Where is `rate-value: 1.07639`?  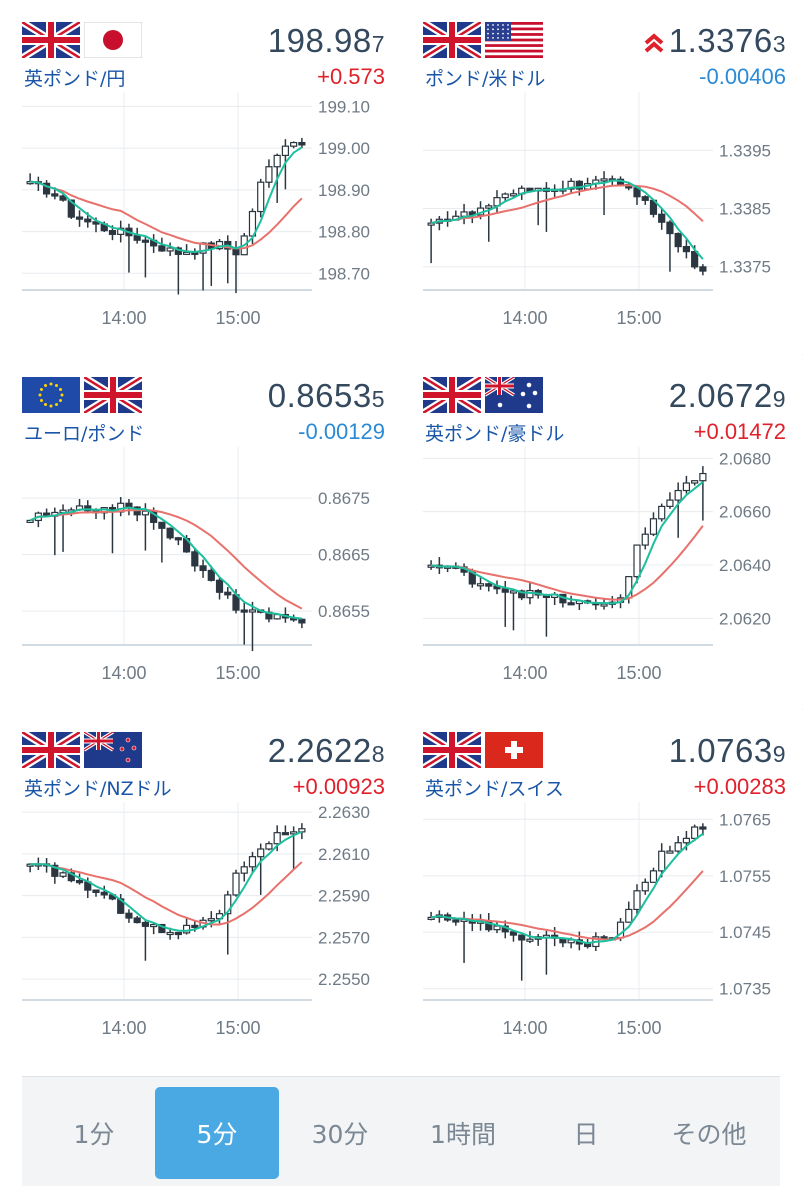 rate-value: 1.07639 is located at coordinates (727, 751).